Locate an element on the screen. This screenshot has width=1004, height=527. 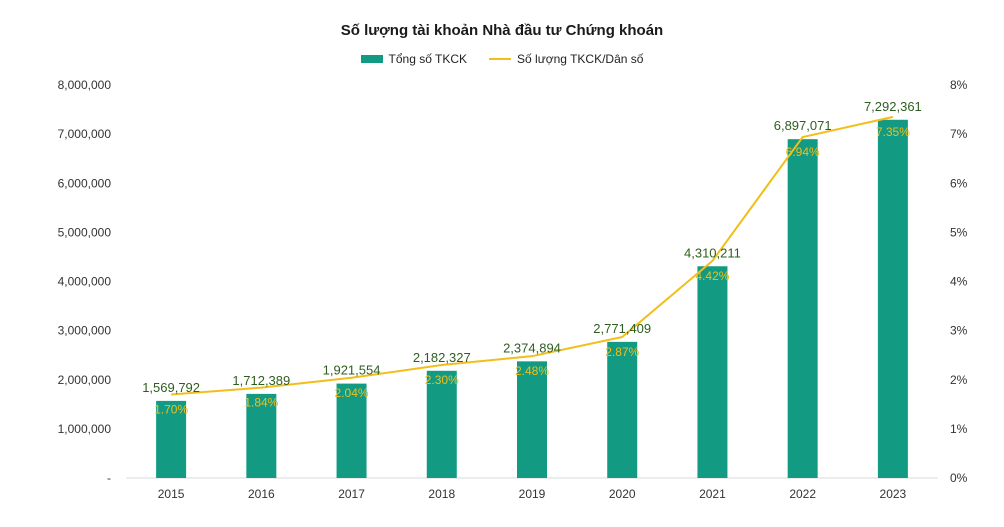
bar-data-label: 2,182,327 is located at coordinates (442, 357).